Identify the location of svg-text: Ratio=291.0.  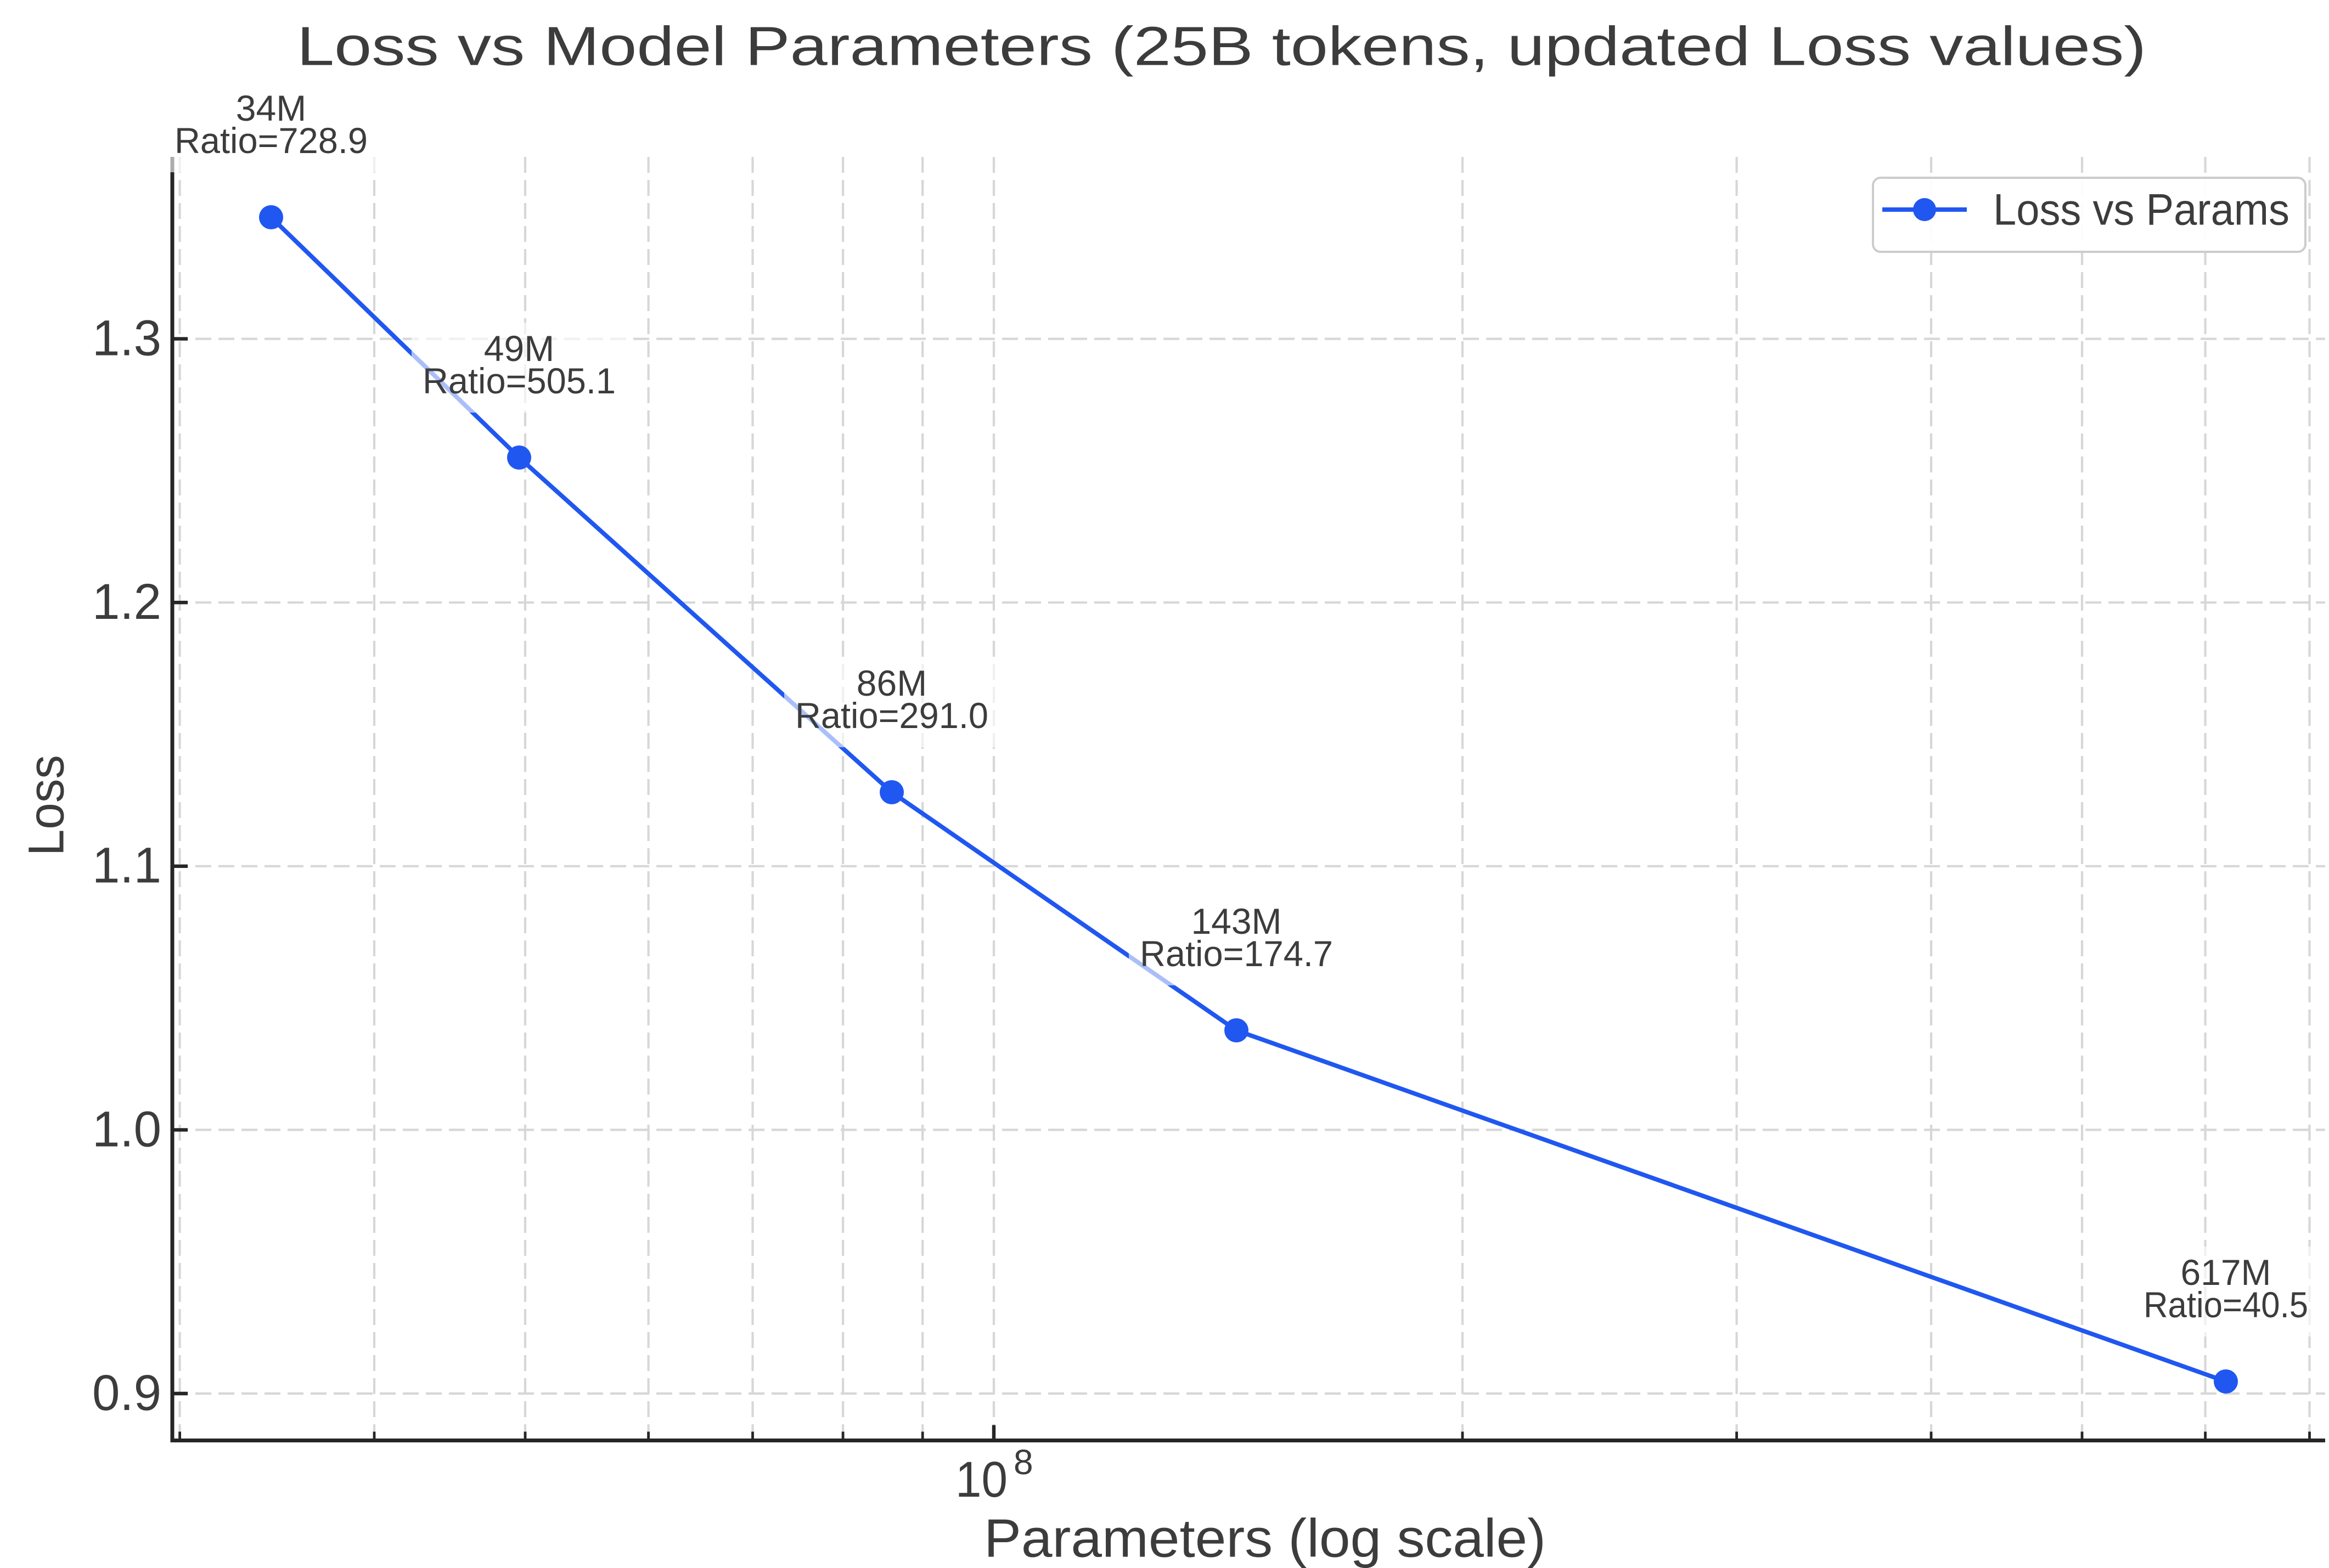
(891, 715).